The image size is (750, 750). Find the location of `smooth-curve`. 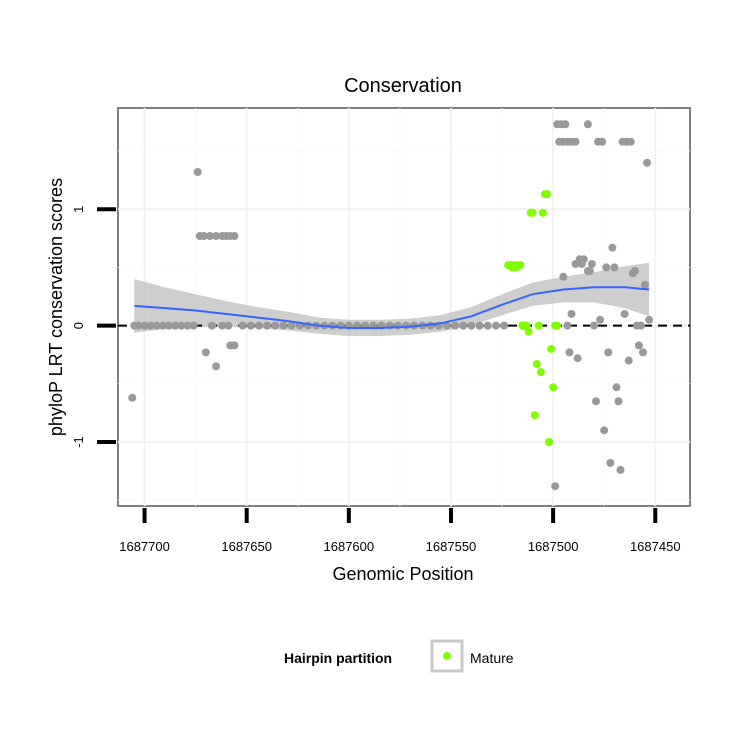

smooth-curve is located at coordinates (392, 307).